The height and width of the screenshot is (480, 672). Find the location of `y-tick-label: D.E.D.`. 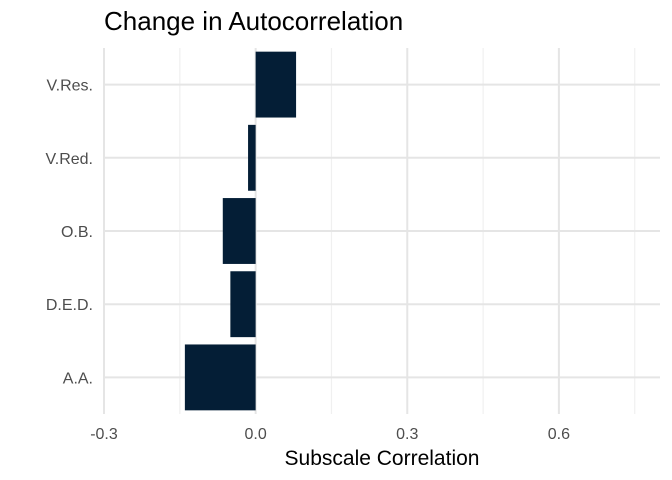

y-tick-label: D.E.D. is located at coordinates (69, 305).